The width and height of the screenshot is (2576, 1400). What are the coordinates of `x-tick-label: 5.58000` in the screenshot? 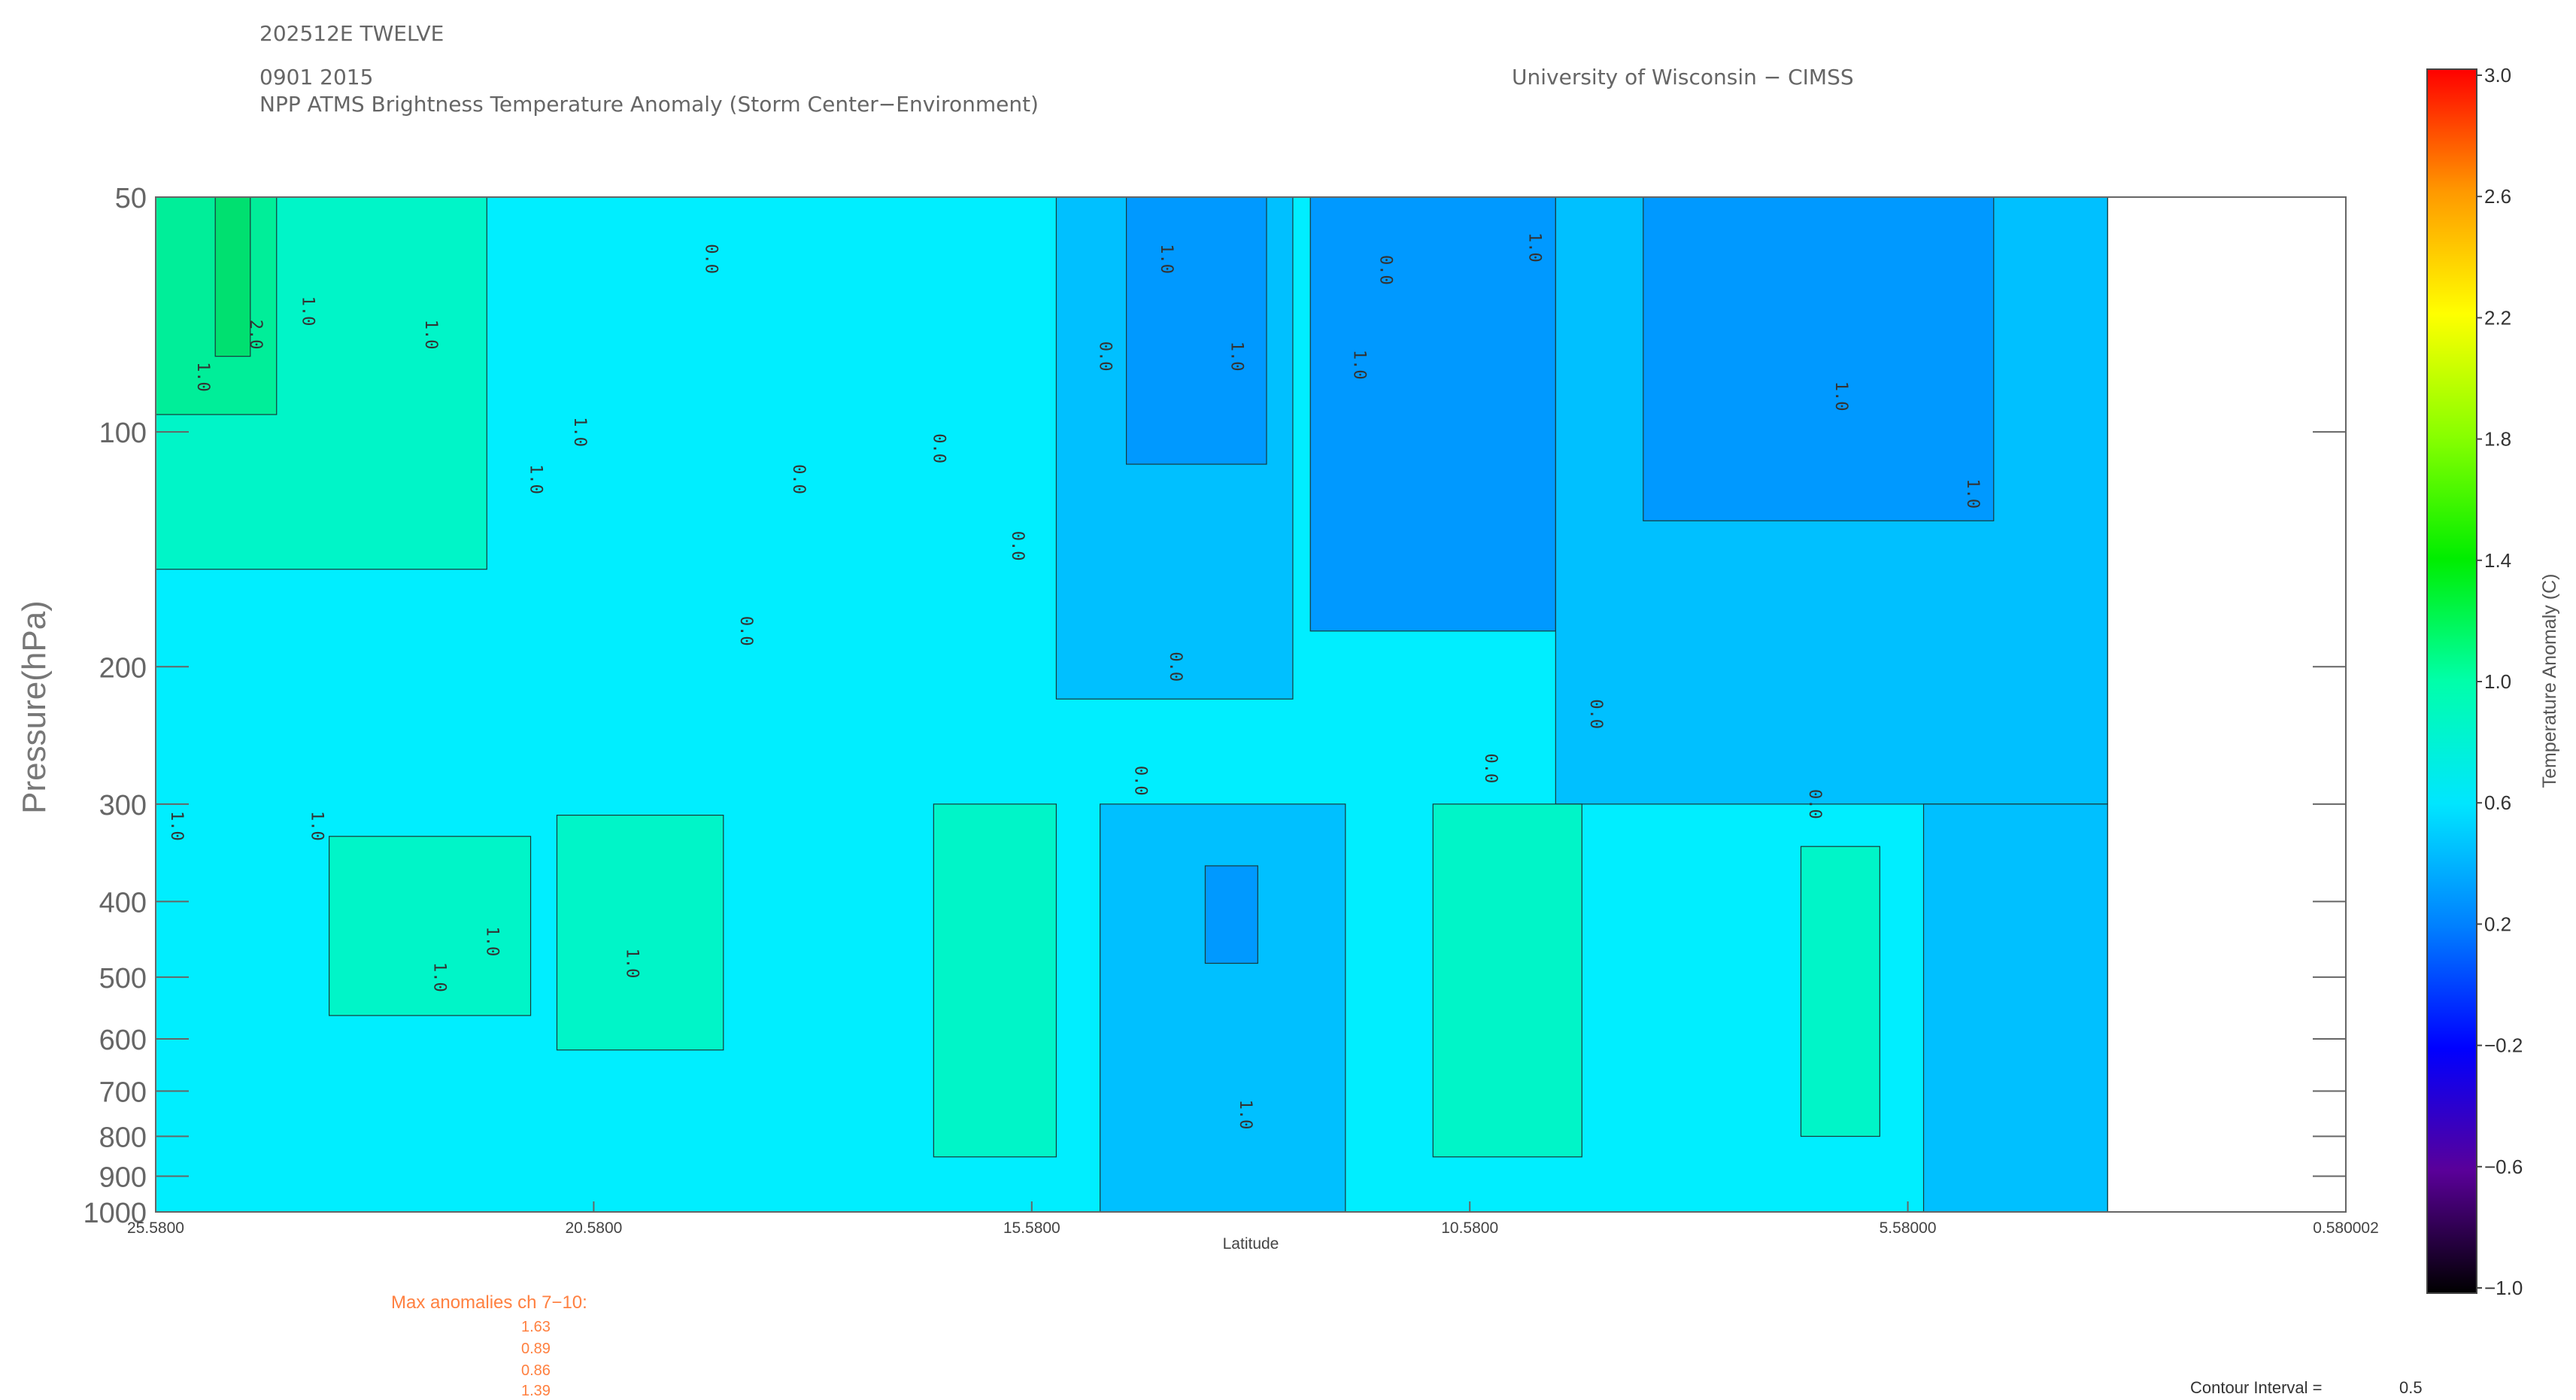 It's located at (1908, 1228).